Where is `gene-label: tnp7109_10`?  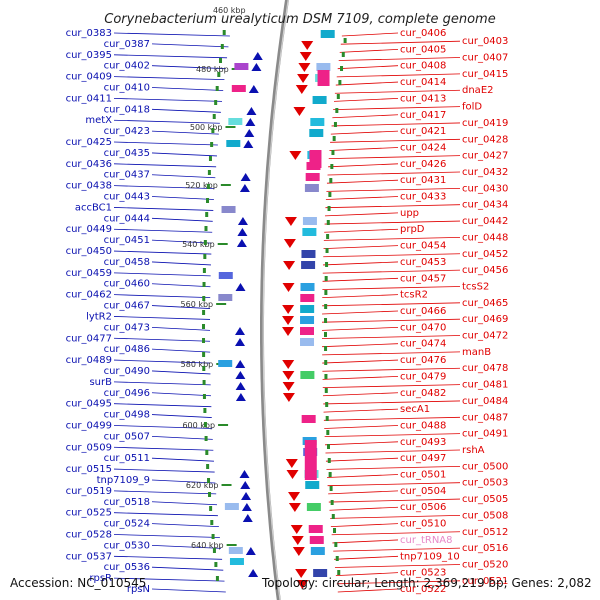
gene-label: tnp7109_10 is located at coordinates (430, 556).